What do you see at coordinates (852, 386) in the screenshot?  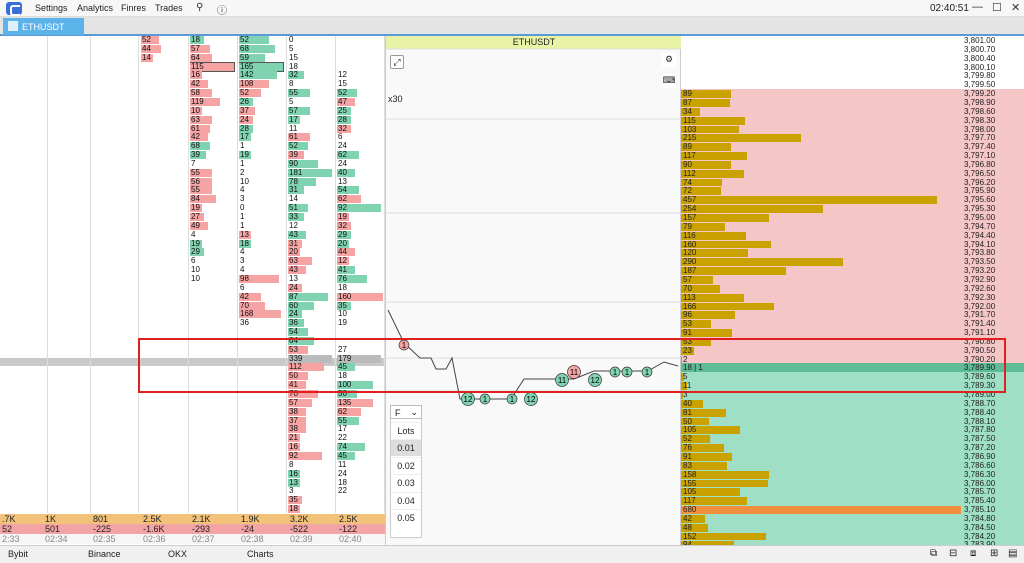 I see `order-book-row: 11 3,789.30` at bounding box center [852, 386].